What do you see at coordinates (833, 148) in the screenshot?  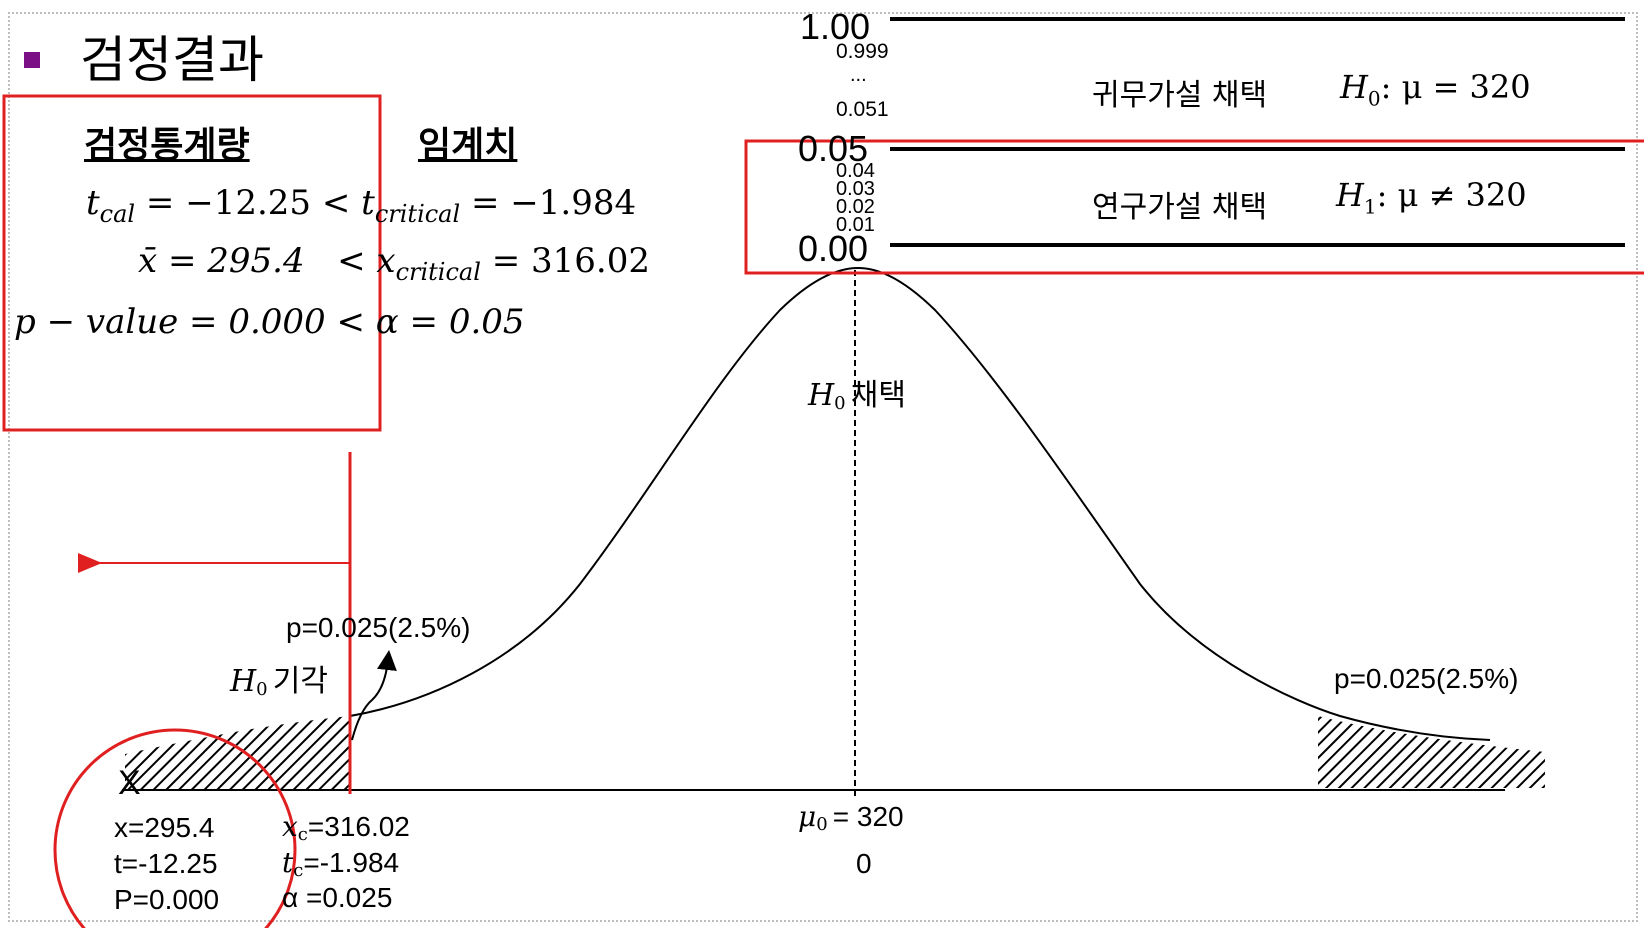 I see `scale-tick-0-05: 0.05` at bounding box center [833, 148].